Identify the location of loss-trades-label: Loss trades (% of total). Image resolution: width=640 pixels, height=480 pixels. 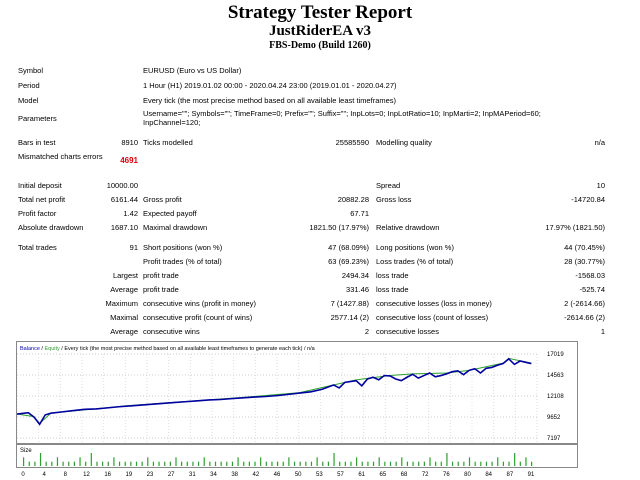
(415, 261).